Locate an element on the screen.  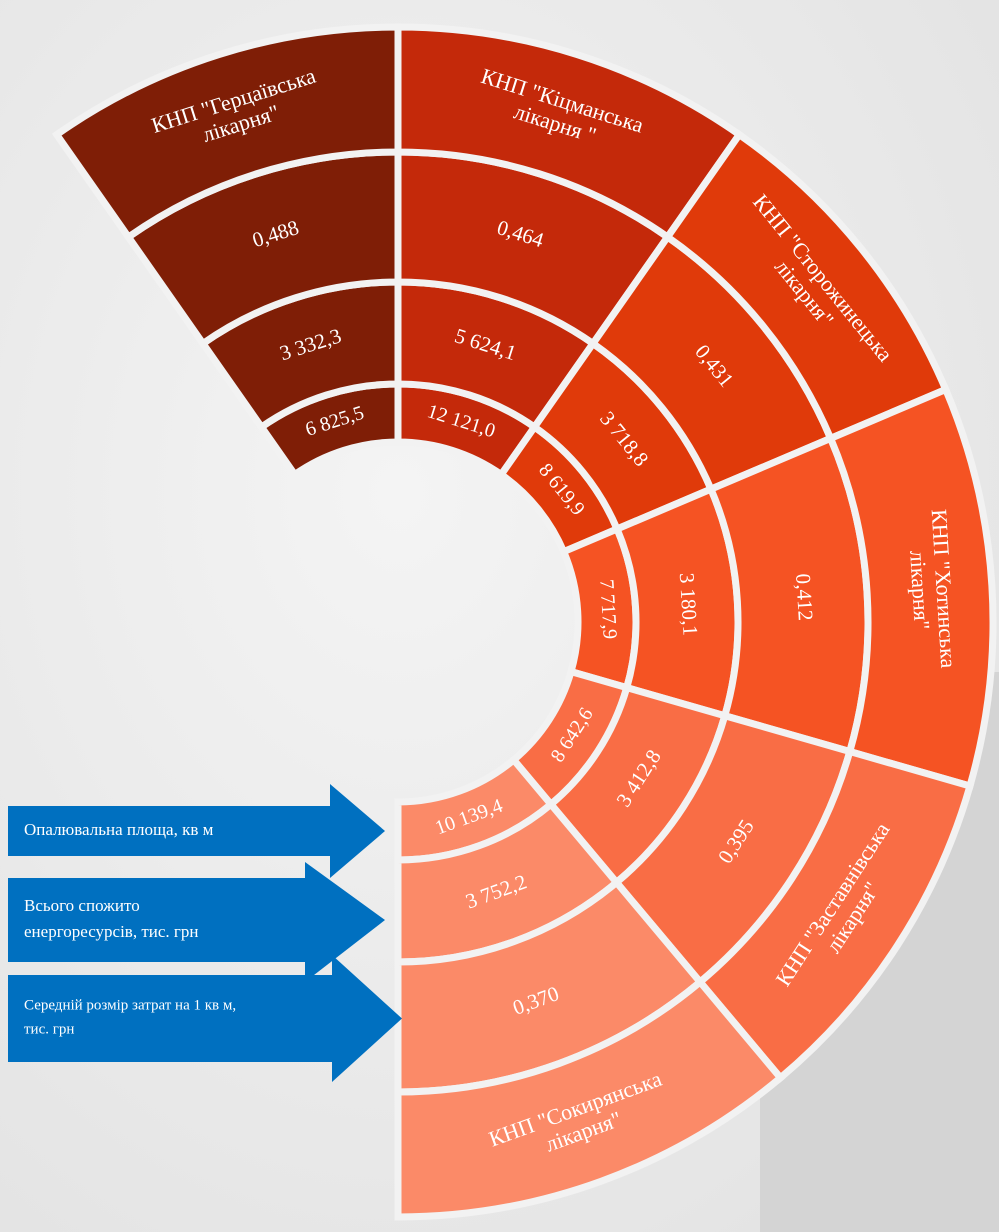
legend-line: Опалювальна площа, кв м is located at coordinates (119, 829).